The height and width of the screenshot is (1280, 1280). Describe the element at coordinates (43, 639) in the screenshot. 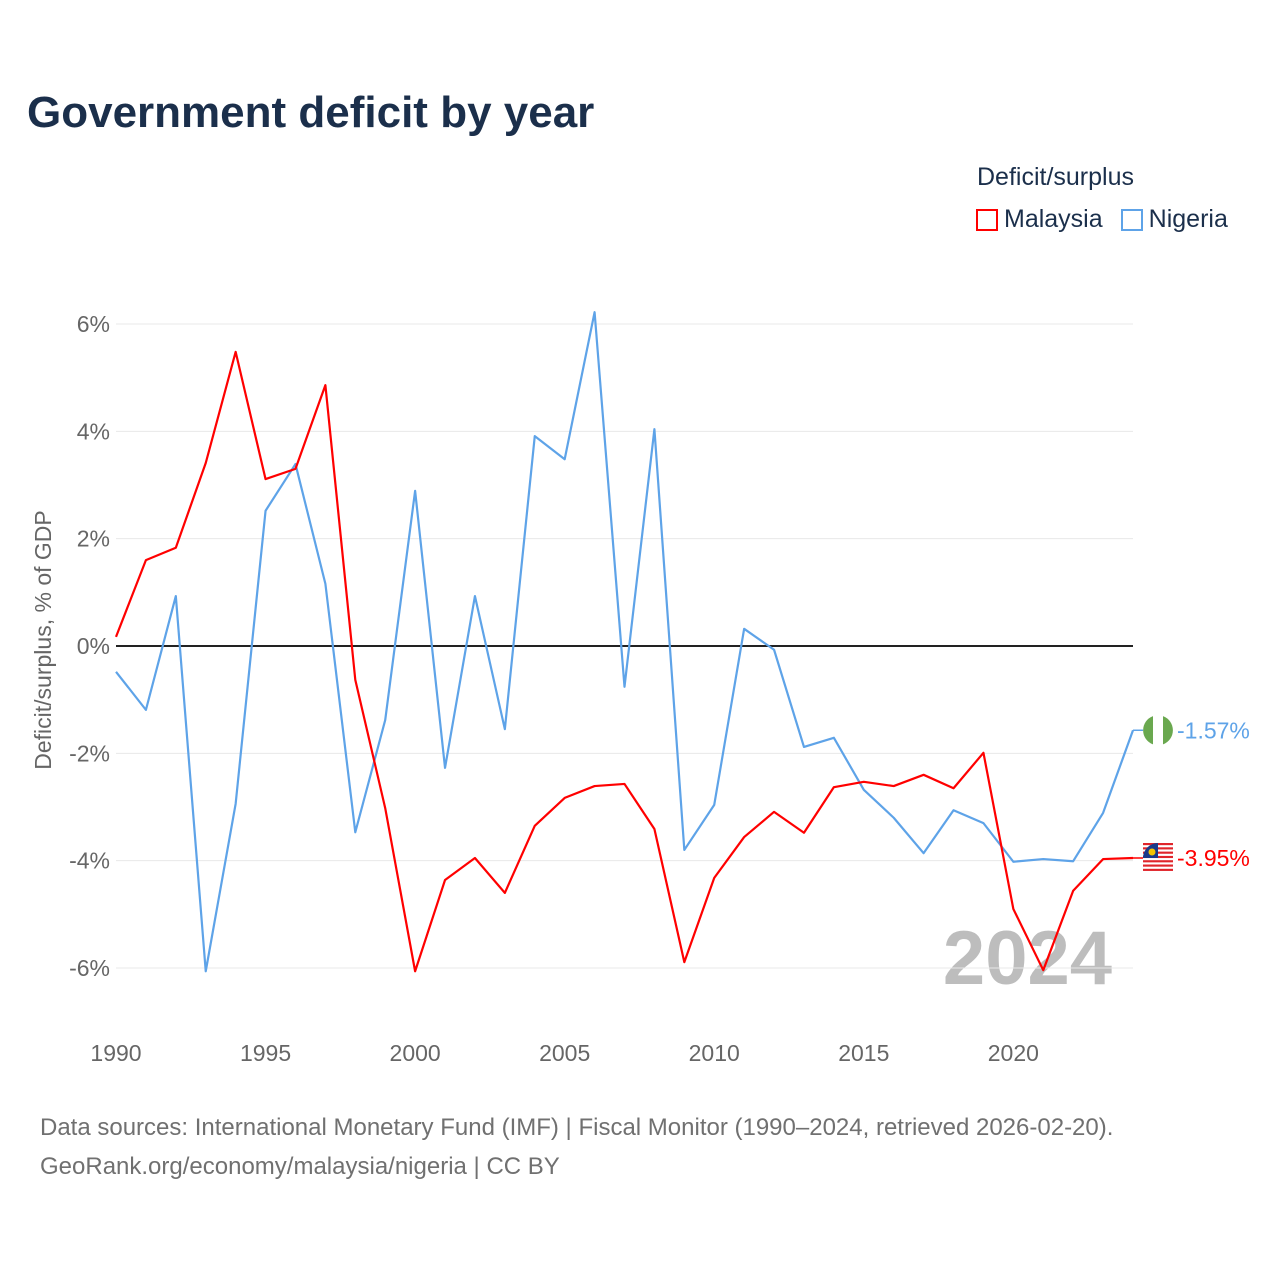

I see `y-axis-label: Deficit/surplus, % of GDP` at that location.